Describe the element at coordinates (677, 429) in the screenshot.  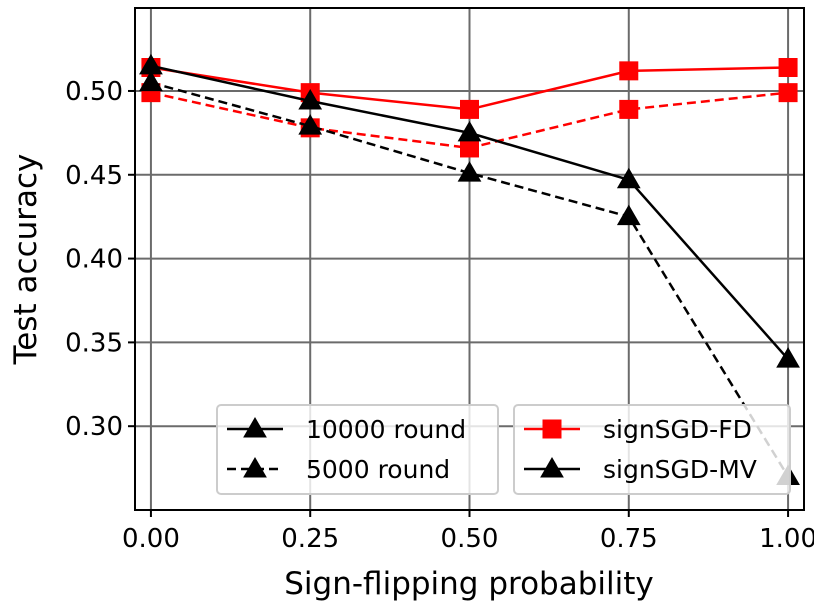
I see `legend-label: signSGD-FD` at that location.